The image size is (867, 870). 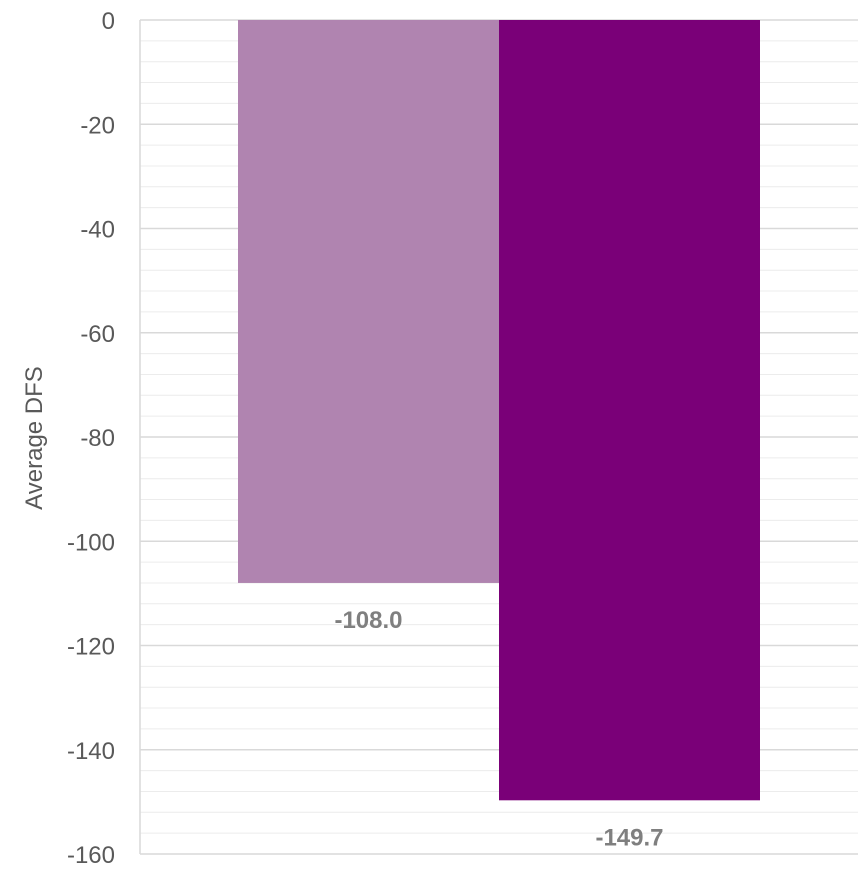 I want to click on y-tick-label: -60, so click(x=97, y=334).